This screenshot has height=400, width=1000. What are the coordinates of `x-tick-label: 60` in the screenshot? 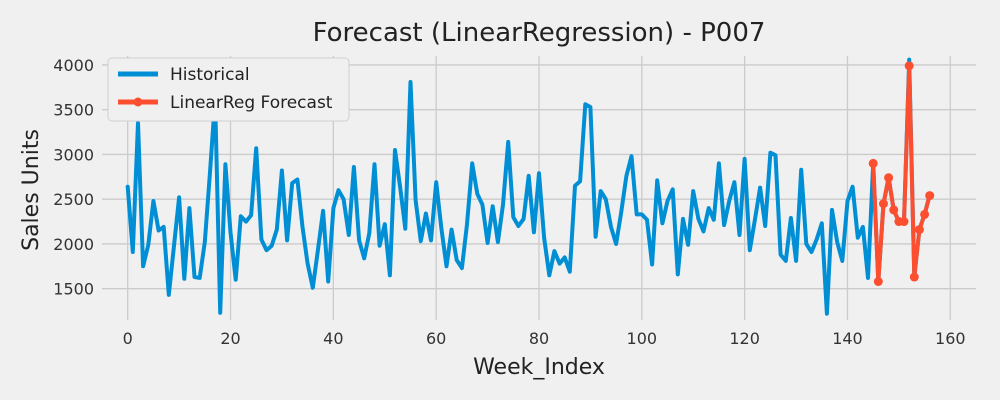 It's located at (436, 338).